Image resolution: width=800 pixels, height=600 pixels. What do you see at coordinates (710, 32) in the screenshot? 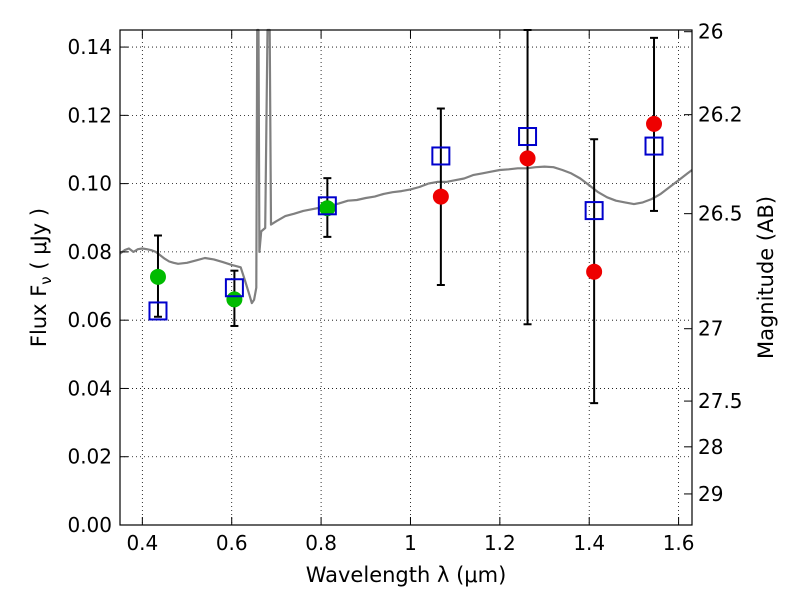
I see `right-tick-label: 26` at bounding box center [710, 32].